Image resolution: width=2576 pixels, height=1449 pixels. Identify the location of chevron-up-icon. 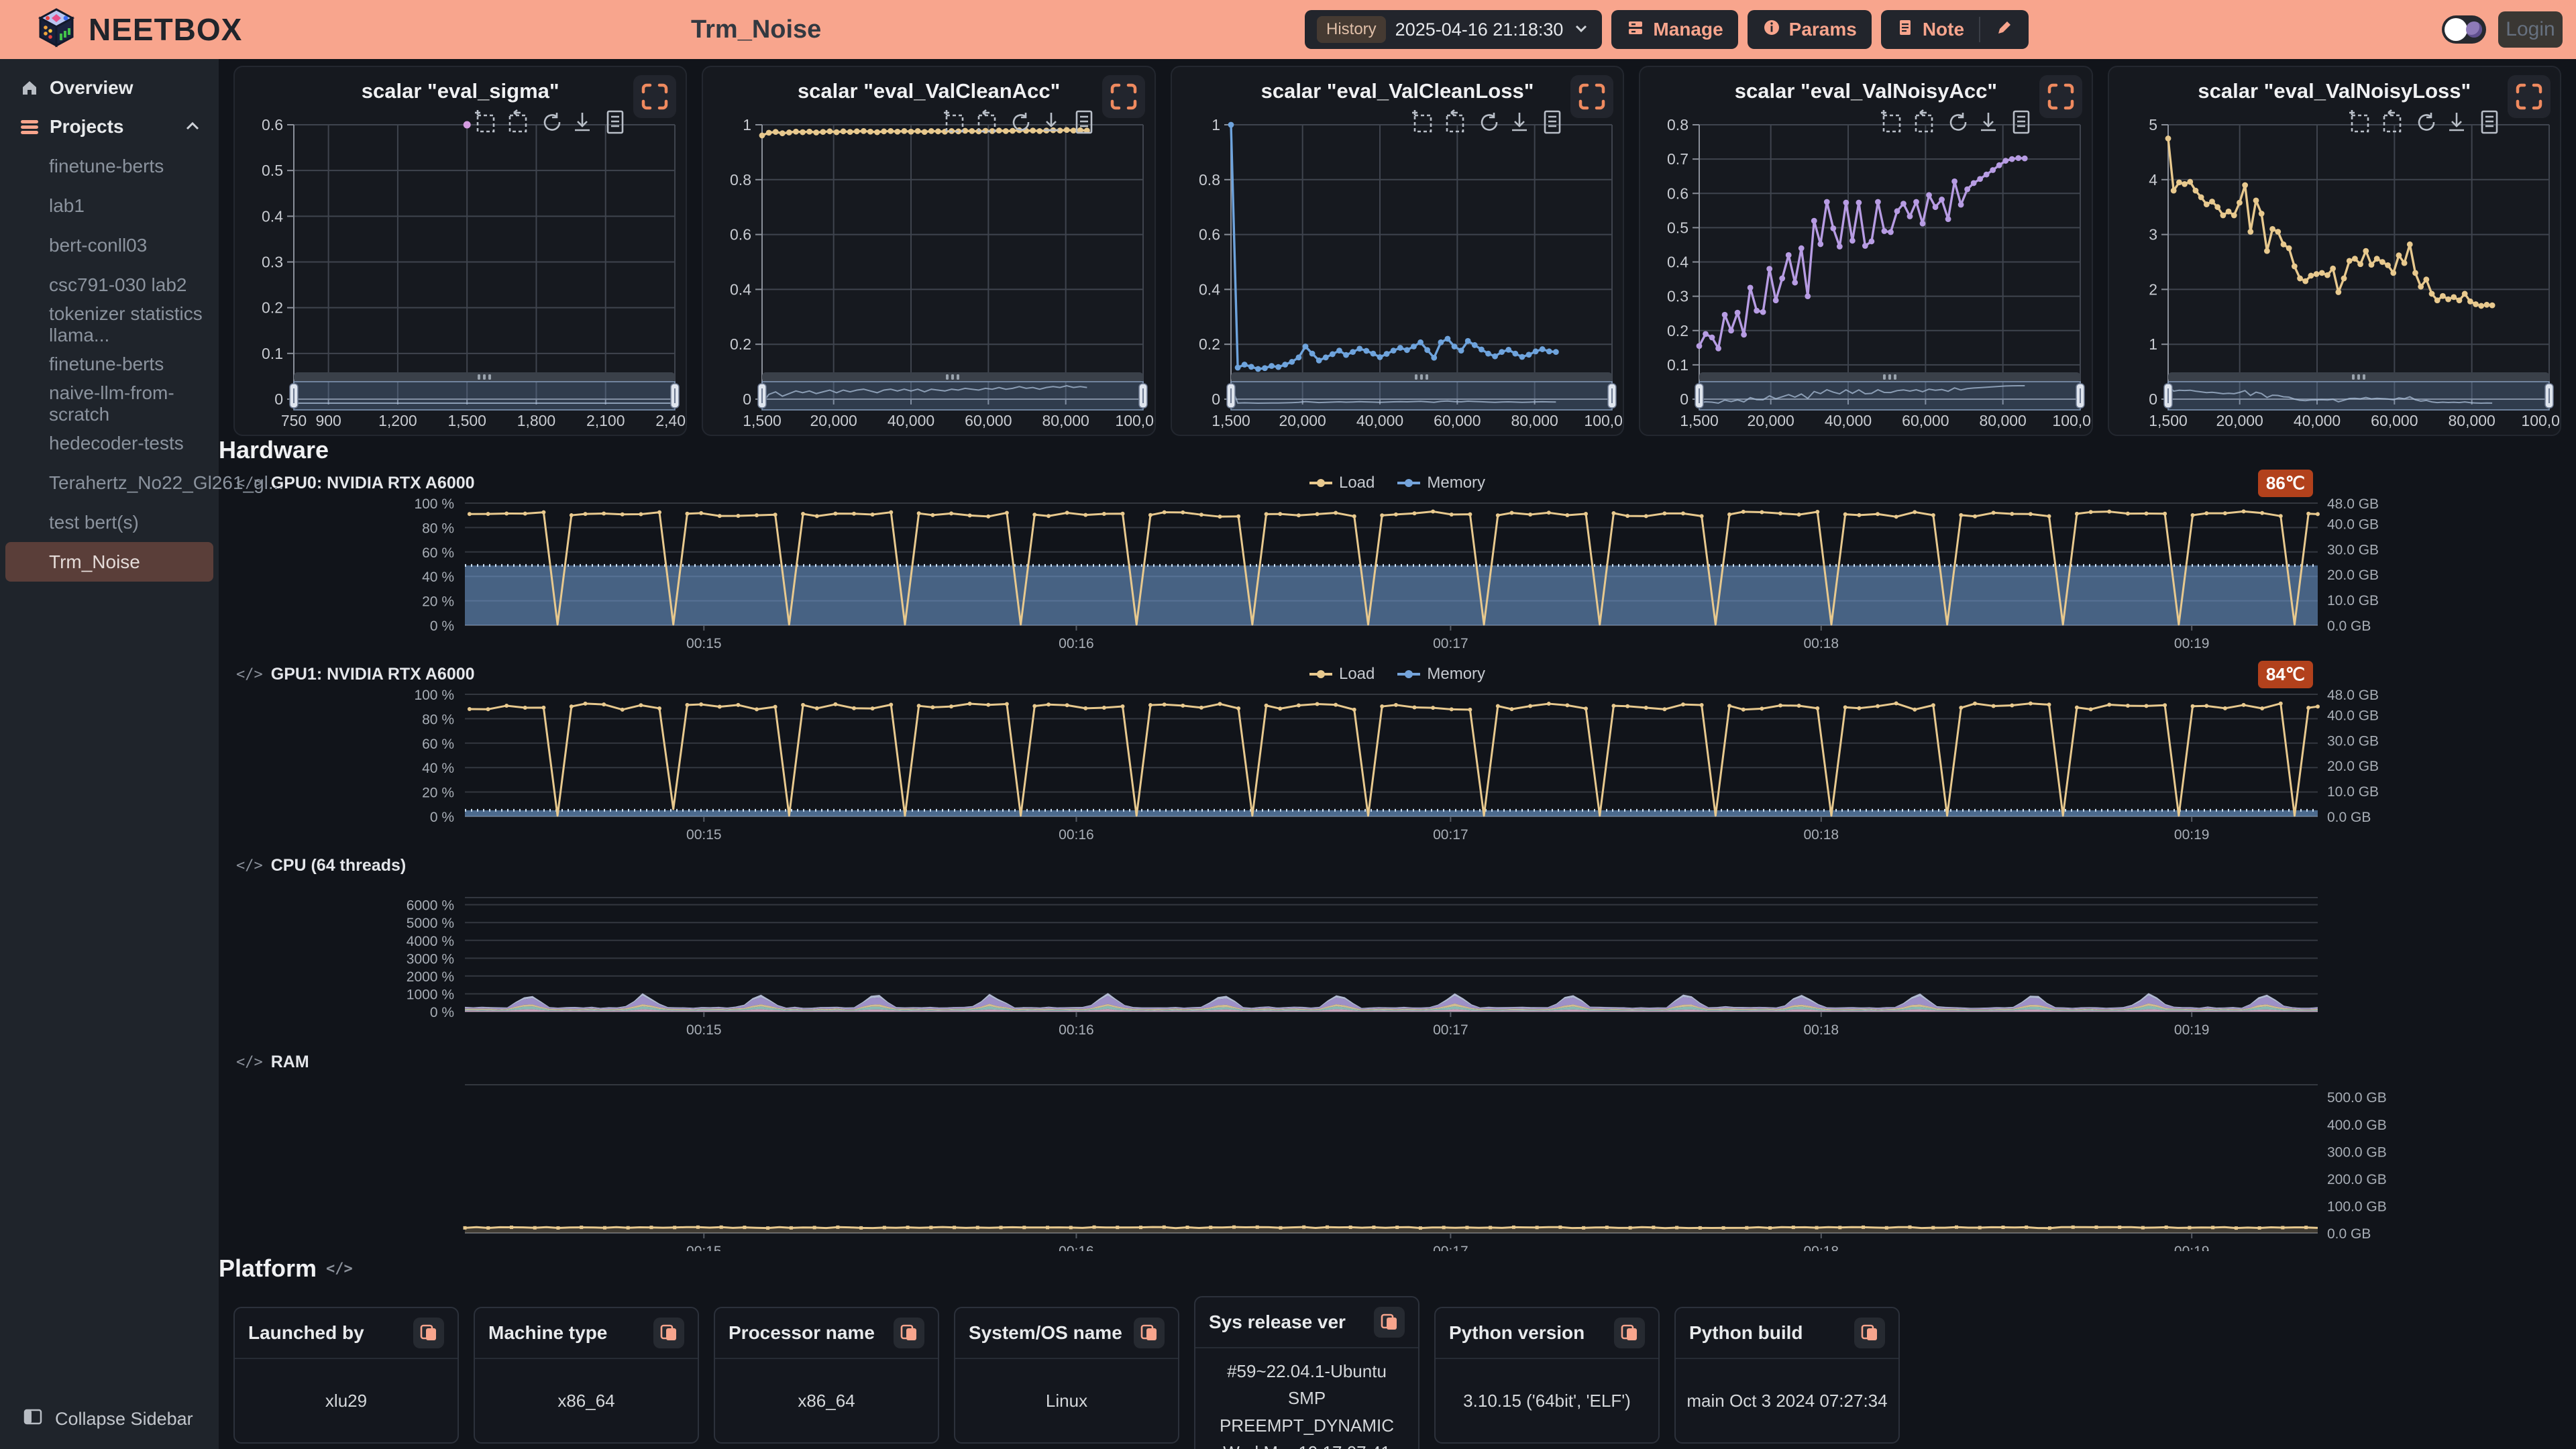
(192, 126).